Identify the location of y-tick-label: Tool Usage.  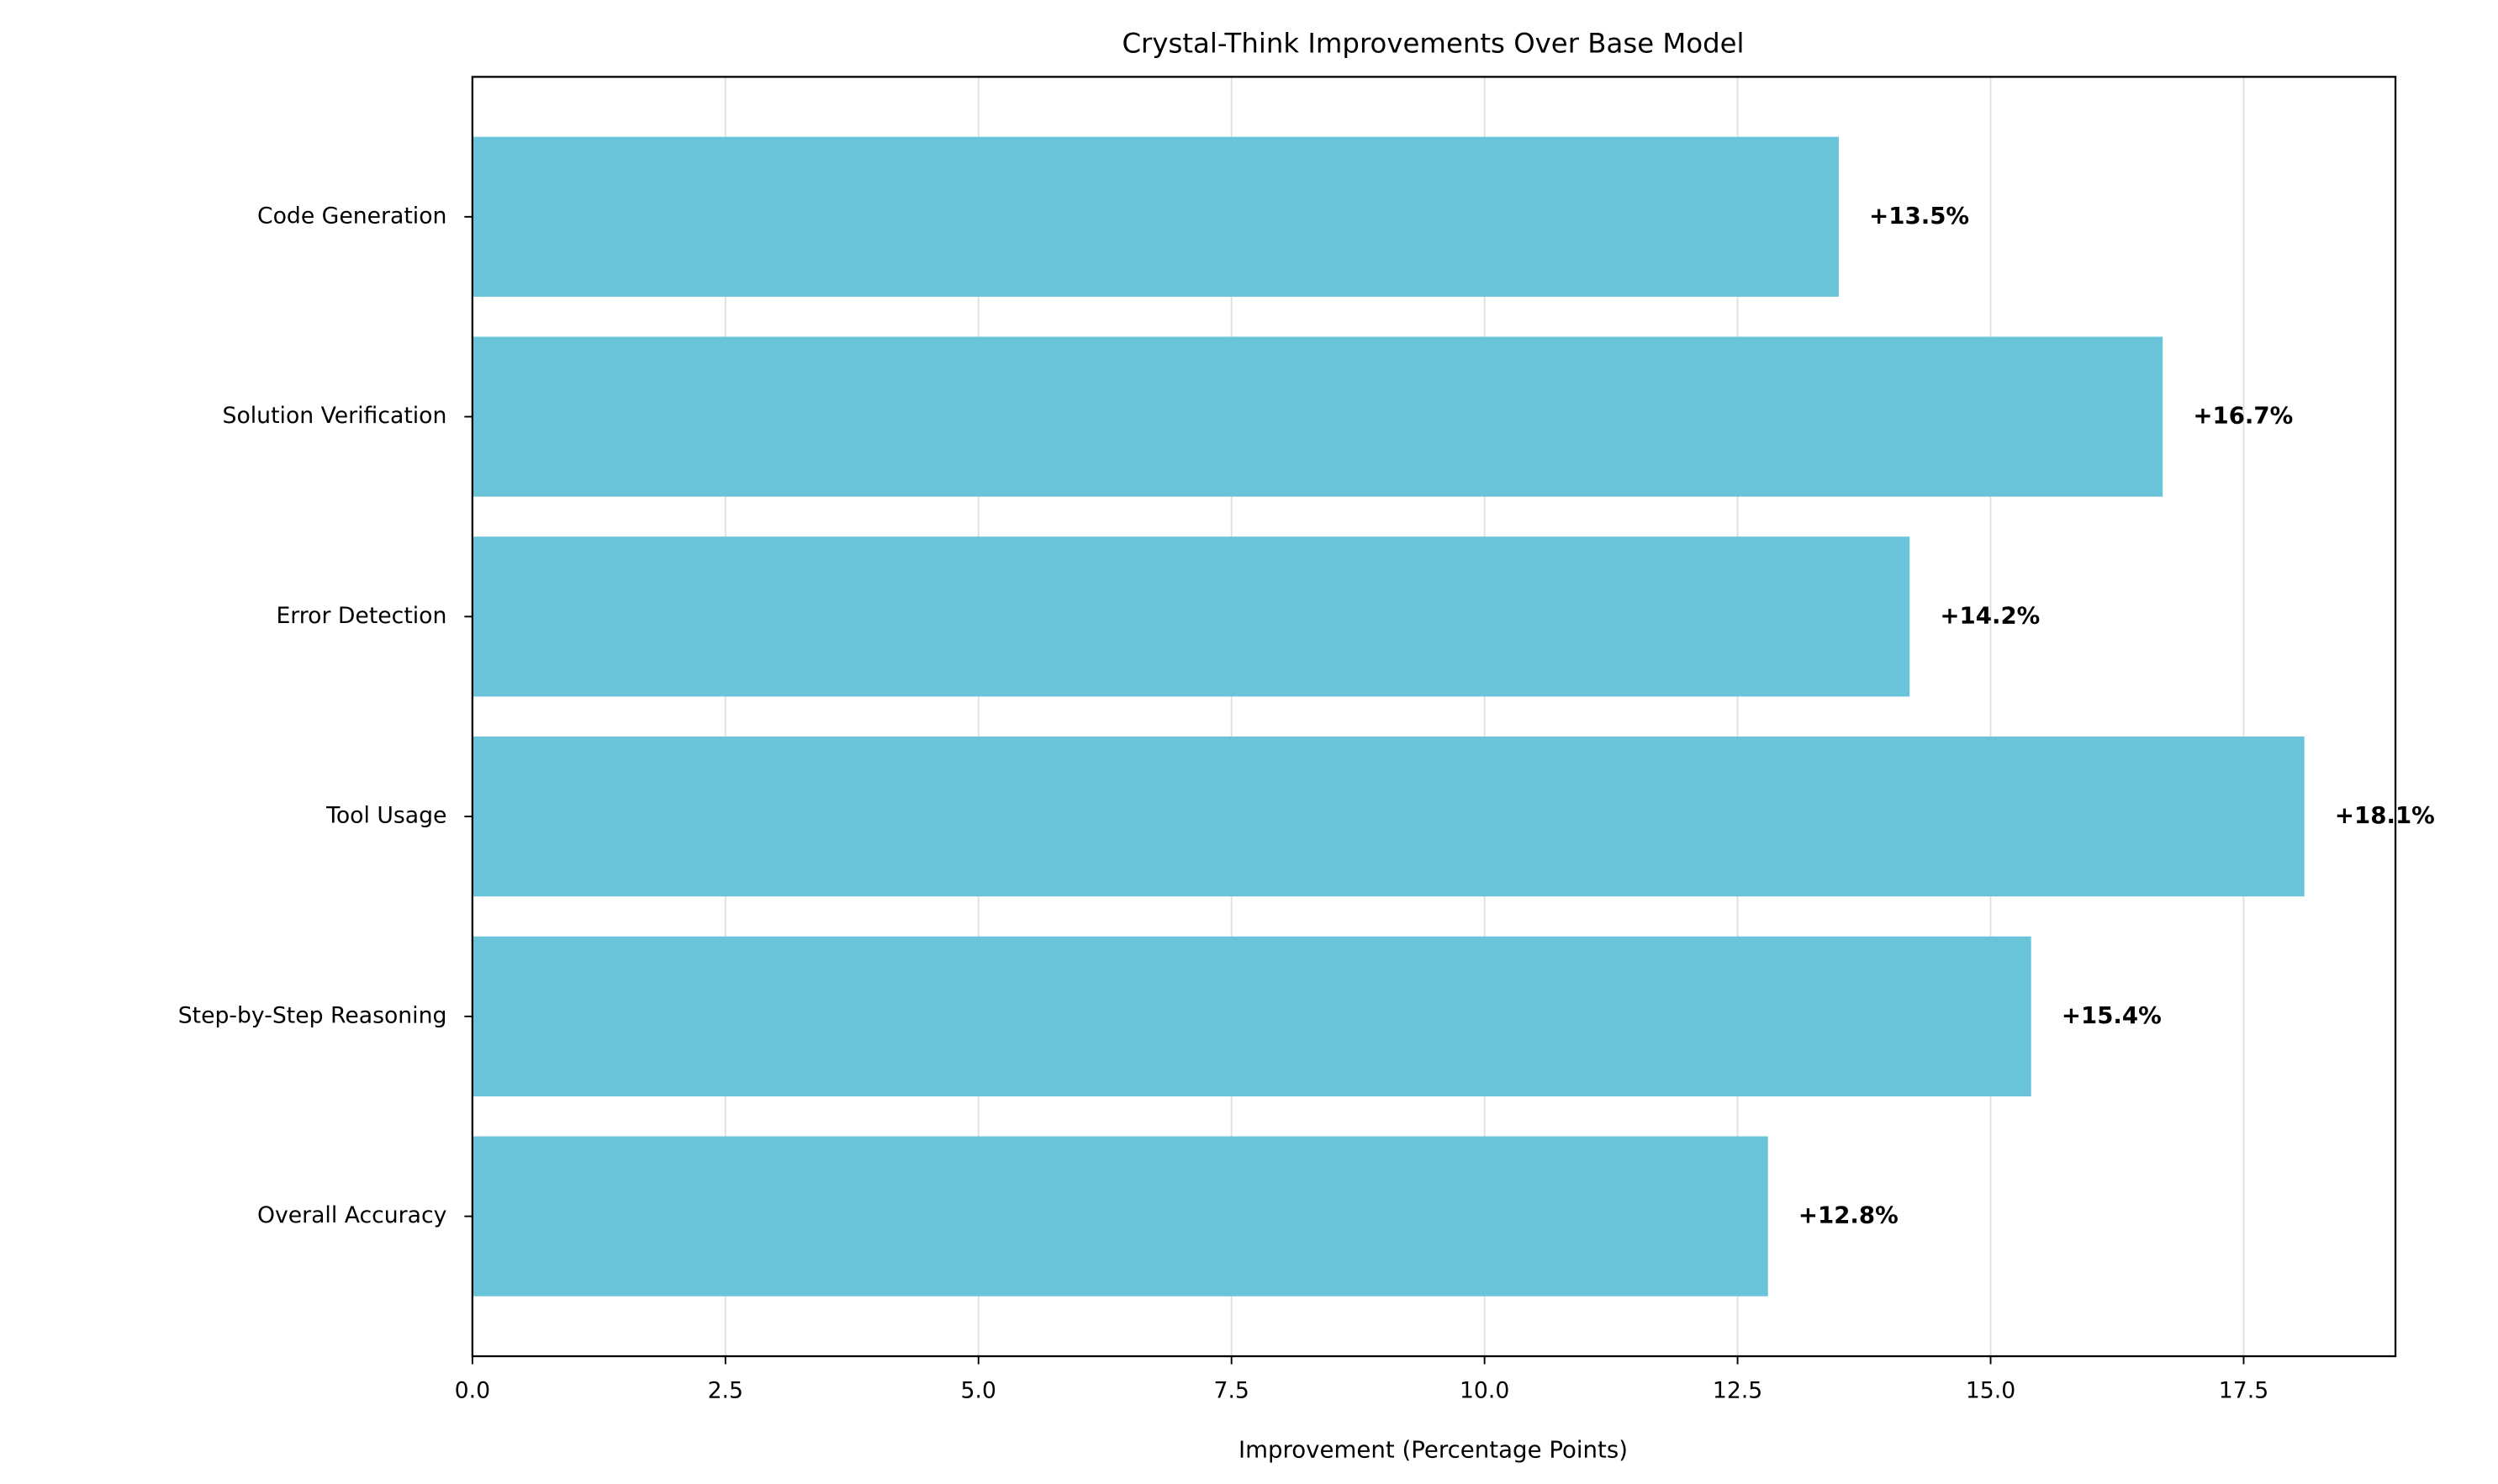
(385, 816).